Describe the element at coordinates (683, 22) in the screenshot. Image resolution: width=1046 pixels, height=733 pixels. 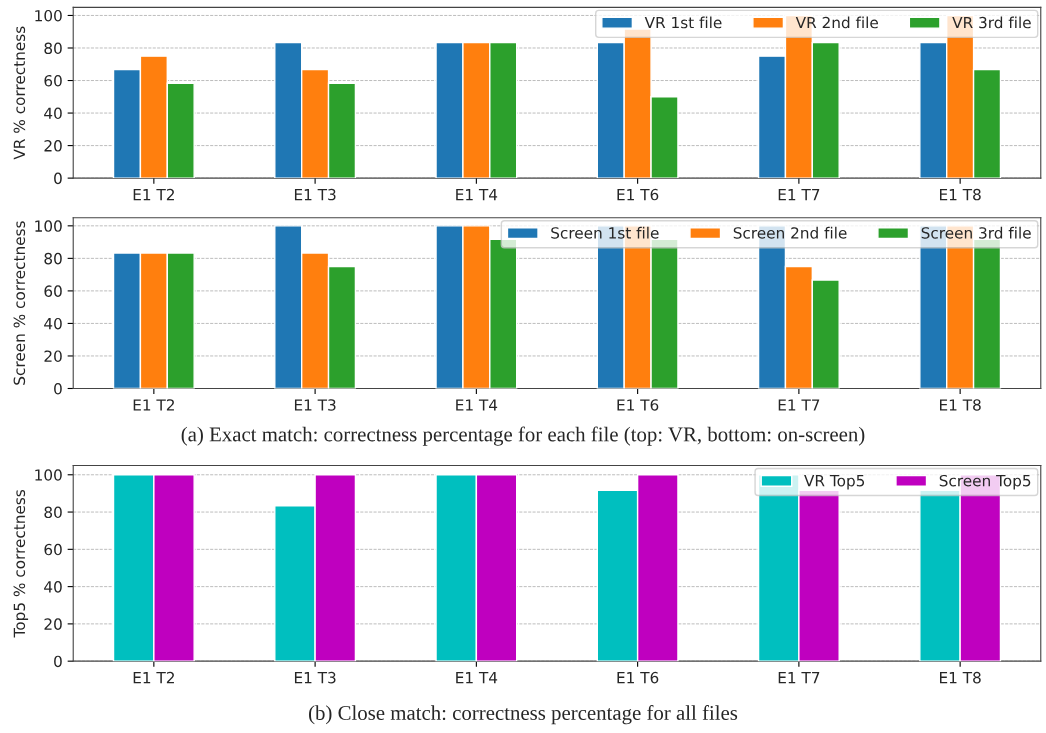
I see `legend-label: VR 1st file` at that location.